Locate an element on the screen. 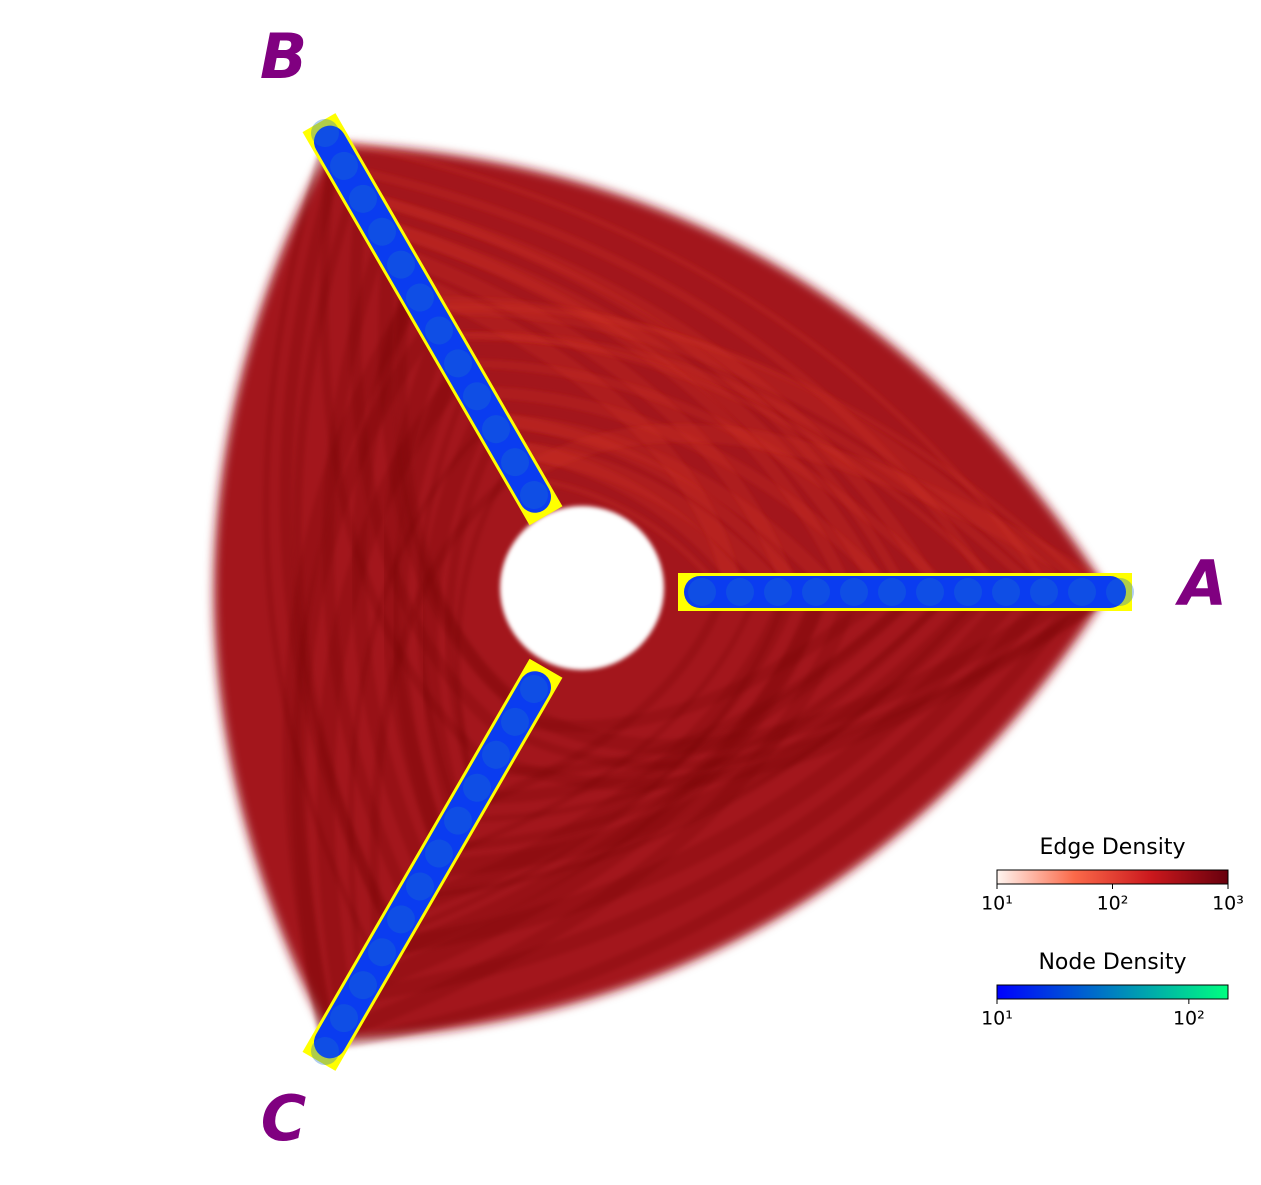 This screenshot has height=1185, width=1261. axis-label: A is located at coordinates (1200, 583).